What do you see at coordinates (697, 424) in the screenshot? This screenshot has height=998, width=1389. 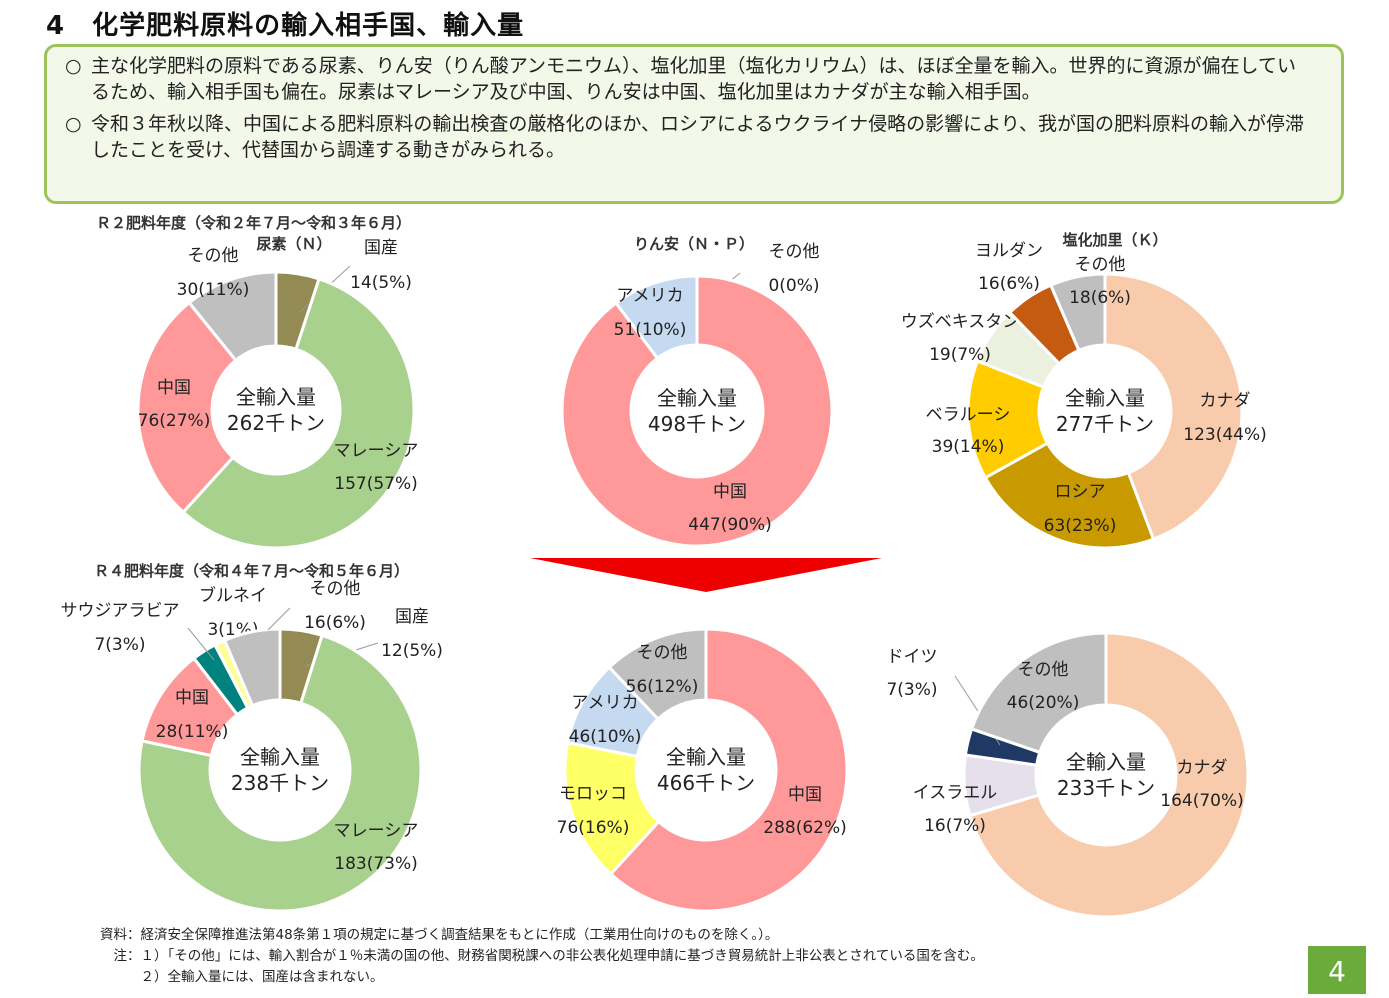 I see `center-label-total: 498千トン` at bounding box center [697, 424].